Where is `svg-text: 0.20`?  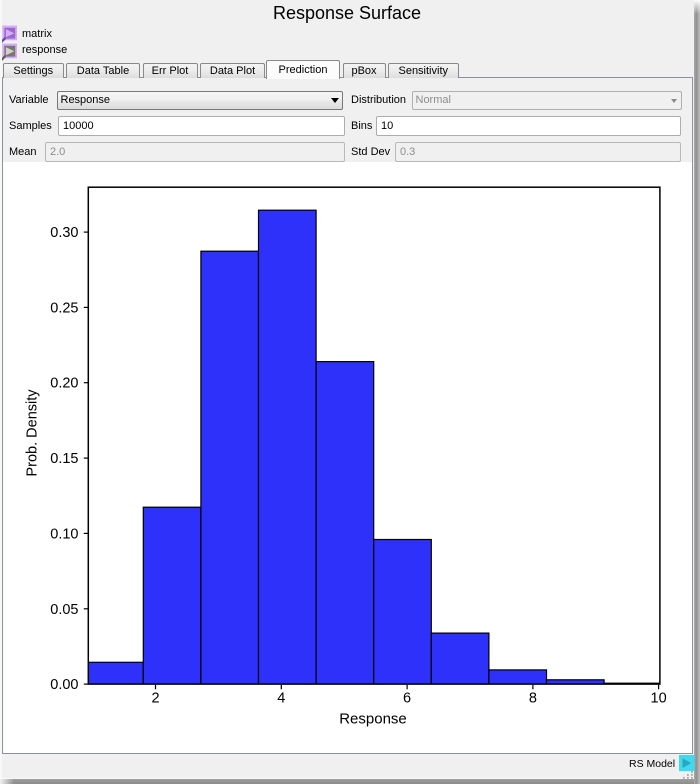 svg-text: 0.20 is located at coordinates (64, 384).